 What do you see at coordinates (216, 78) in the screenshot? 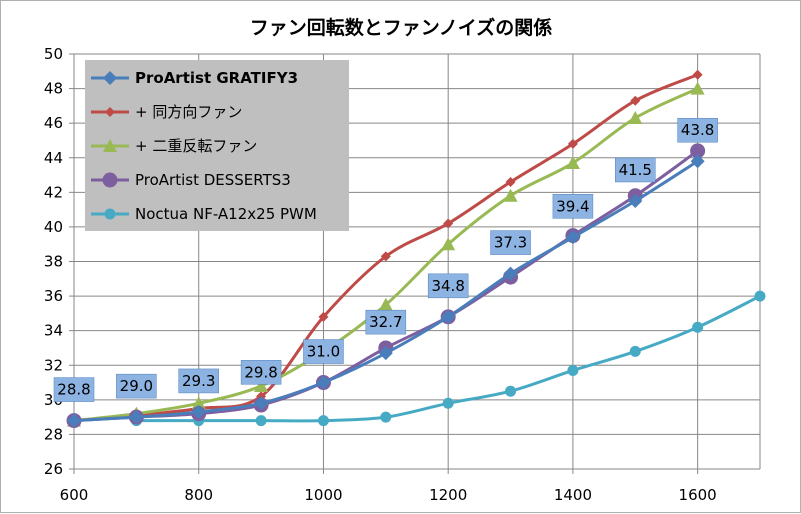
I see `legend-label: ProArtist GRATIFY3` at bounding box center [216, 78].